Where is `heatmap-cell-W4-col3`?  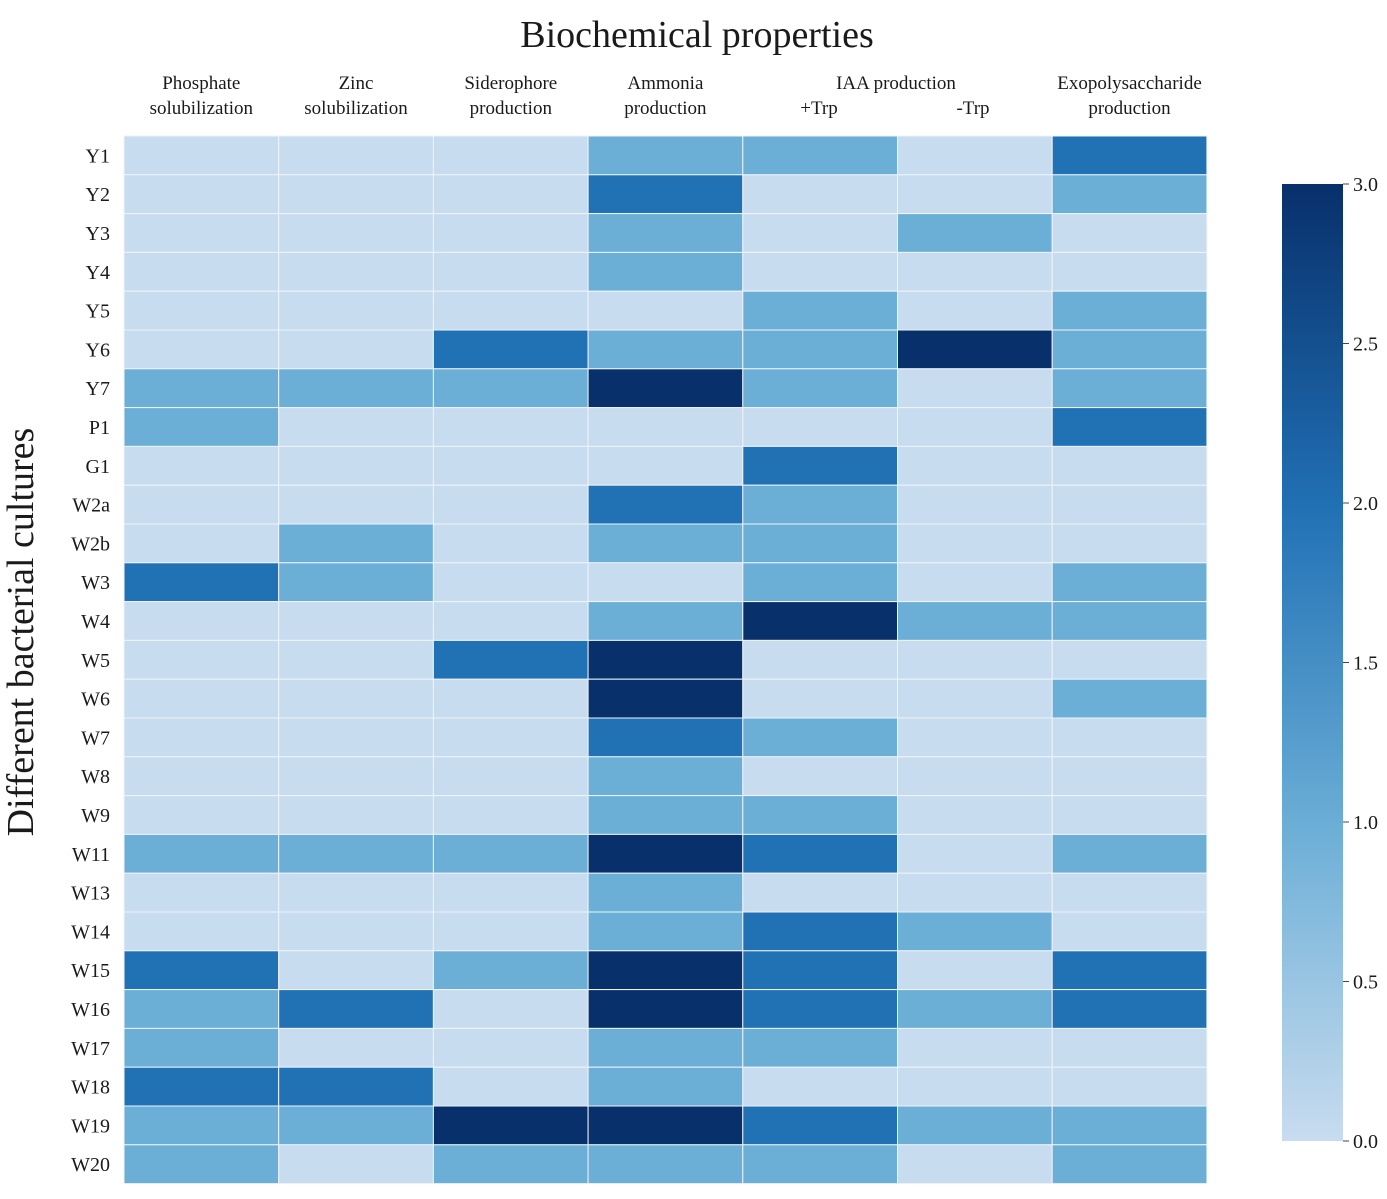
heatmap-cell-W4-col3 is located at coordinates (510, 621).